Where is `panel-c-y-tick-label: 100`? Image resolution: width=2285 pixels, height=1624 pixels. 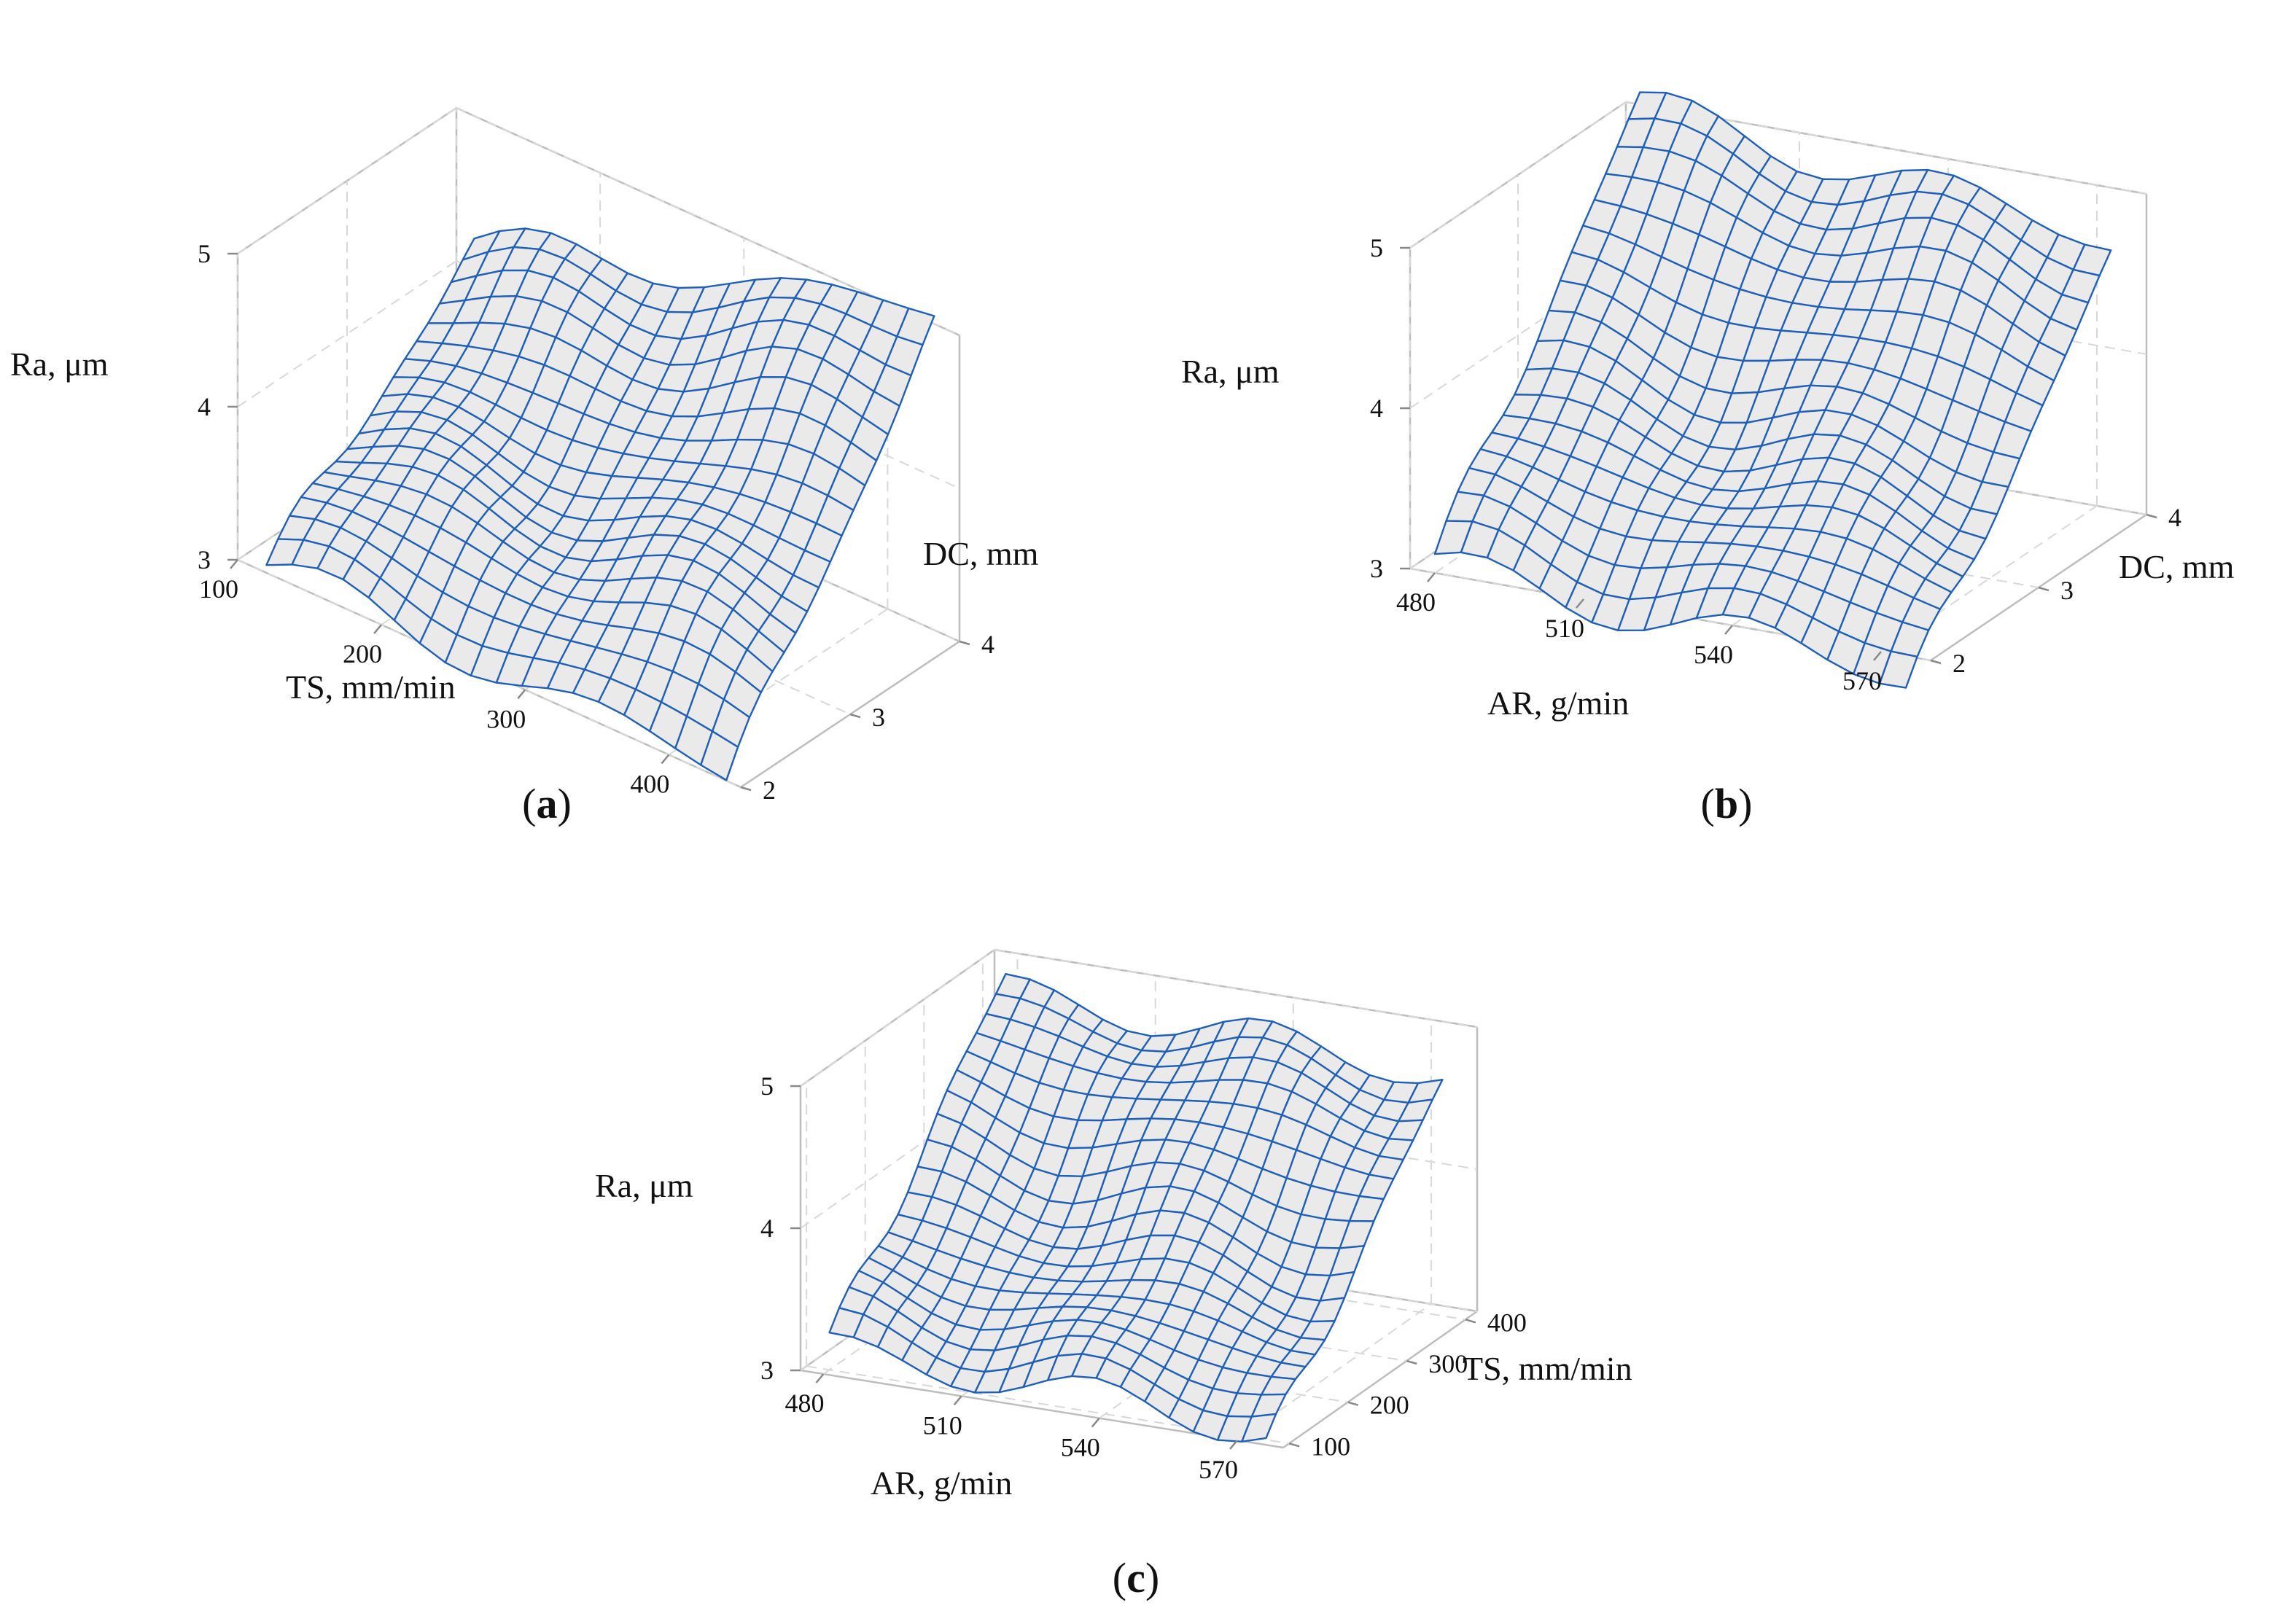 panel-c-y-tick-label: 100 is located at coordinates (1330, 1446).